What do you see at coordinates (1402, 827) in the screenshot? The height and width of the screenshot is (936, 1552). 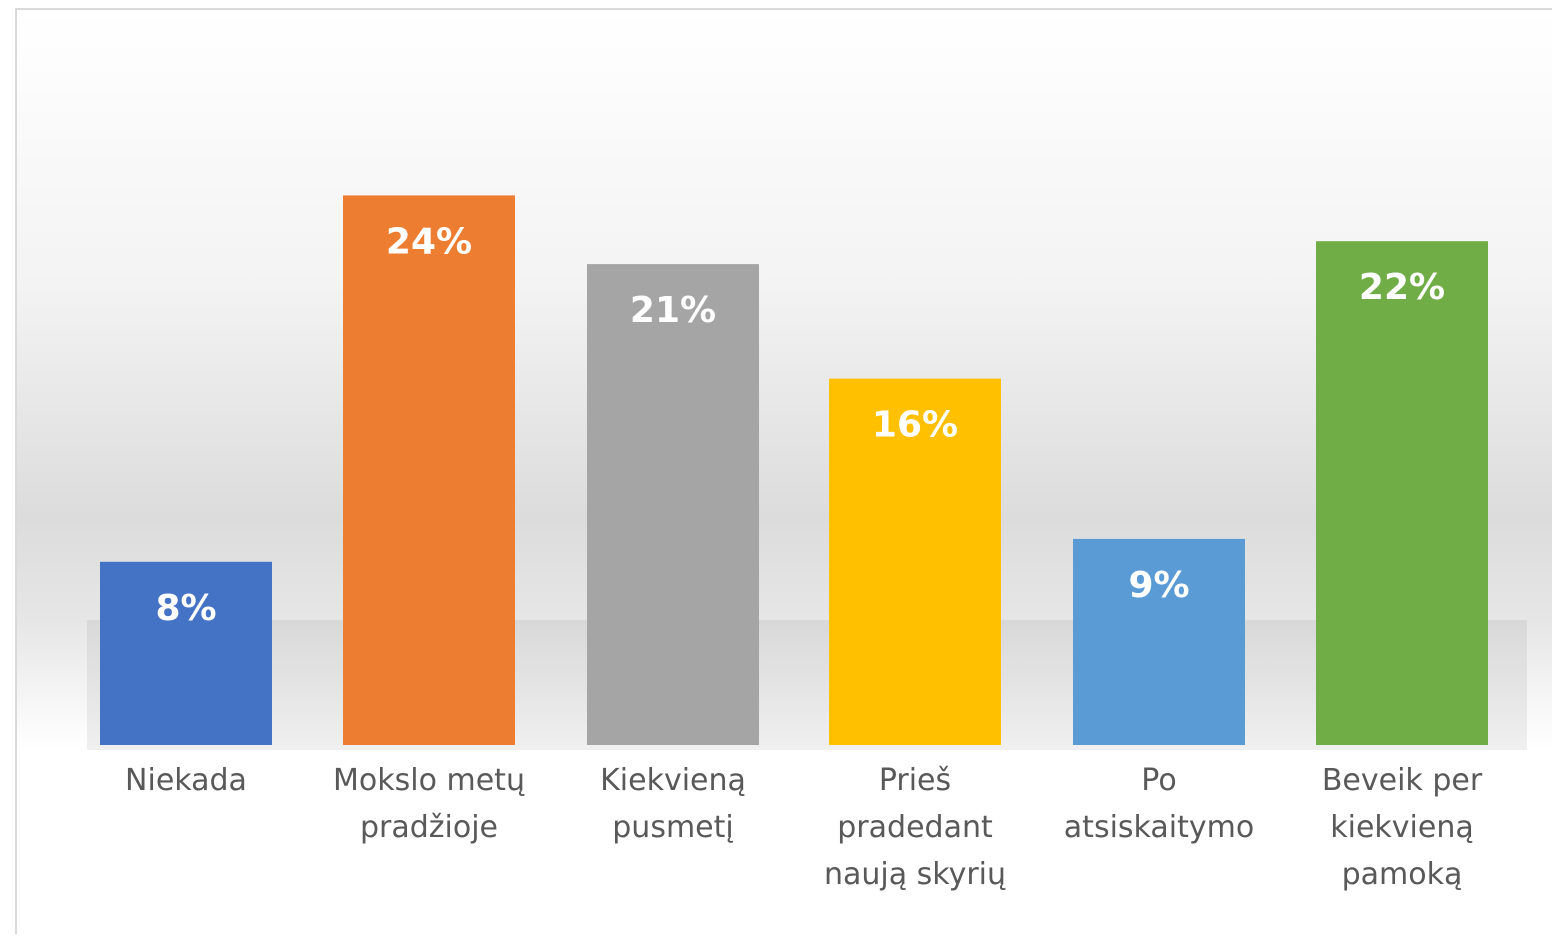 I see `x-tick-label: Beveik per kiekvieną pamoką` at bounding box center [1402, 827].